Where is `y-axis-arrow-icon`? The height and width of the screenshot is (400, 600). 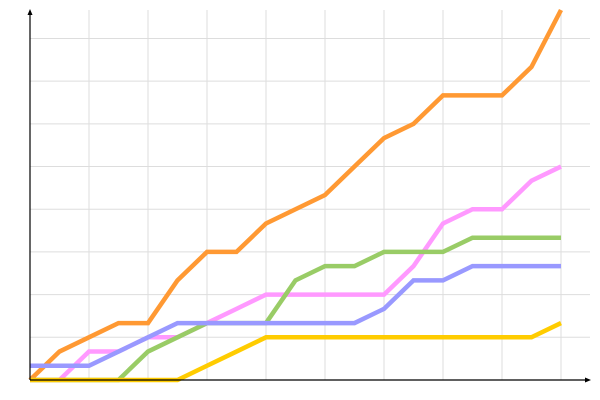 y-axis-arrow-icon is located at coordinates (30, 12).